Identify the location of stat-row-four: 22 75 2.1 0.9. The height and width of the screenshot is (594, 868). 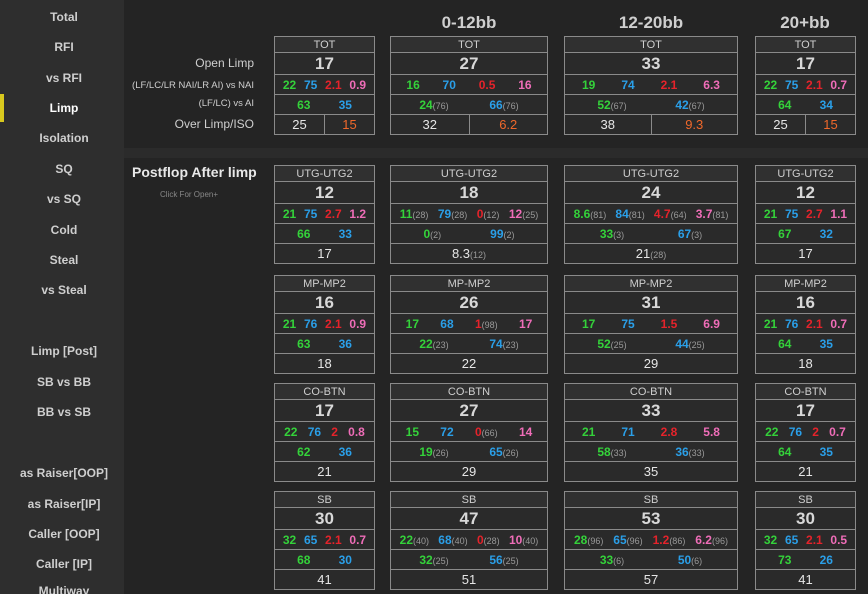
(324, 85).